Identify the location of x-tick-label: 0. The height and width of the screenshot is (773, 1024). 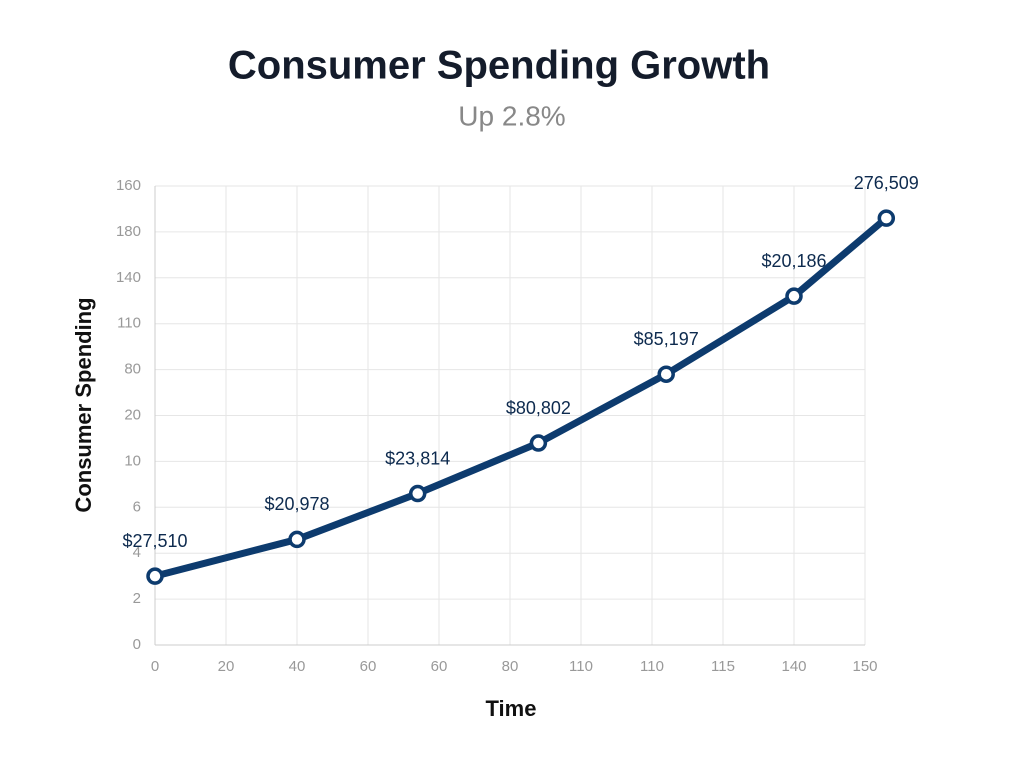
(155, 666).